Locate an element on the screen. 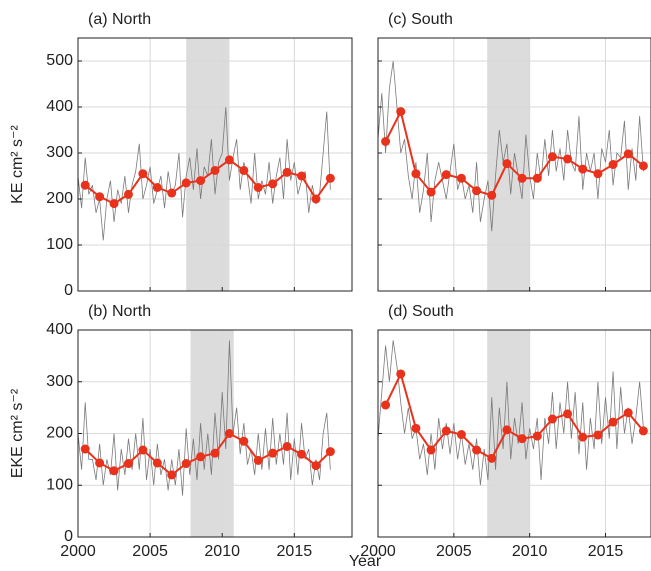 The width and height of the screenshot is (651, 571). x-axis-label: Year is located at coordinates (365, 561).